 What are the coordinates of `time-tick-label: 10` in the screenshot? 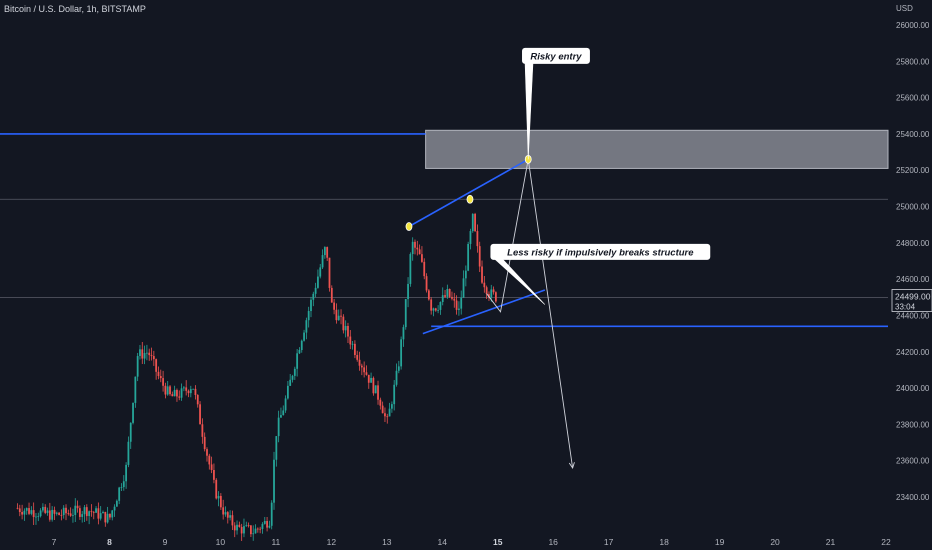 It's located at (221, 542).